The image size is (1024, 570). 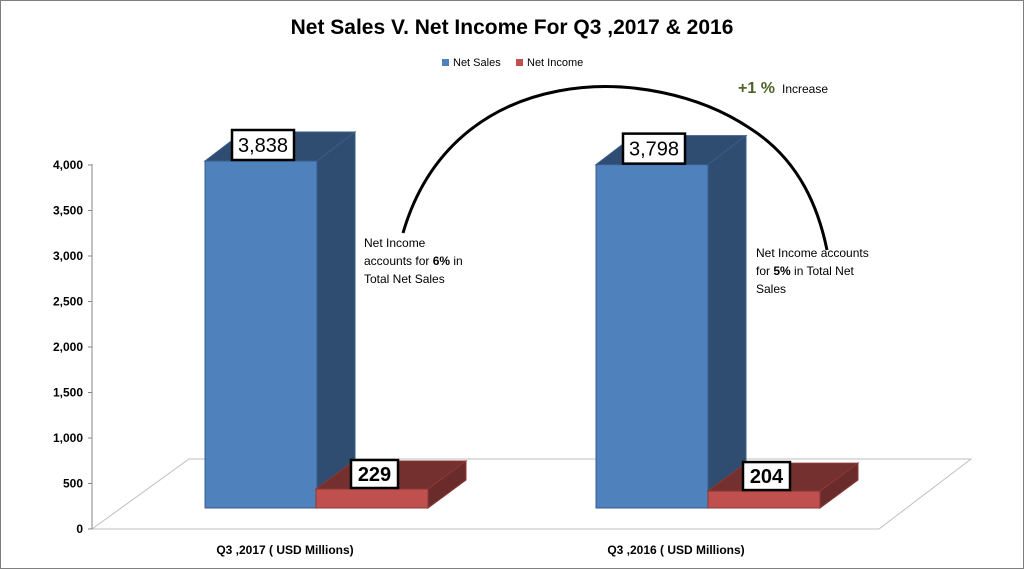 I want to click on y-tick-label: 1,000, so click(x=68, y=438).